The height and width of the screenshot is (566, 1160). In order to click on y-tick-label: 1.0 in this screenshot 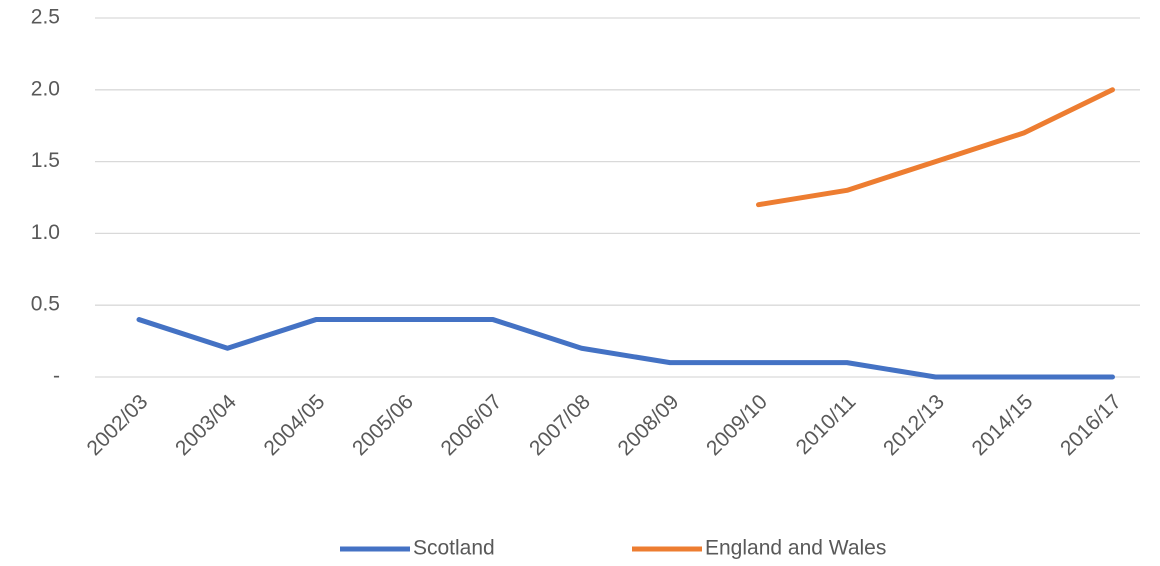, I will do `click(45, 232)`.